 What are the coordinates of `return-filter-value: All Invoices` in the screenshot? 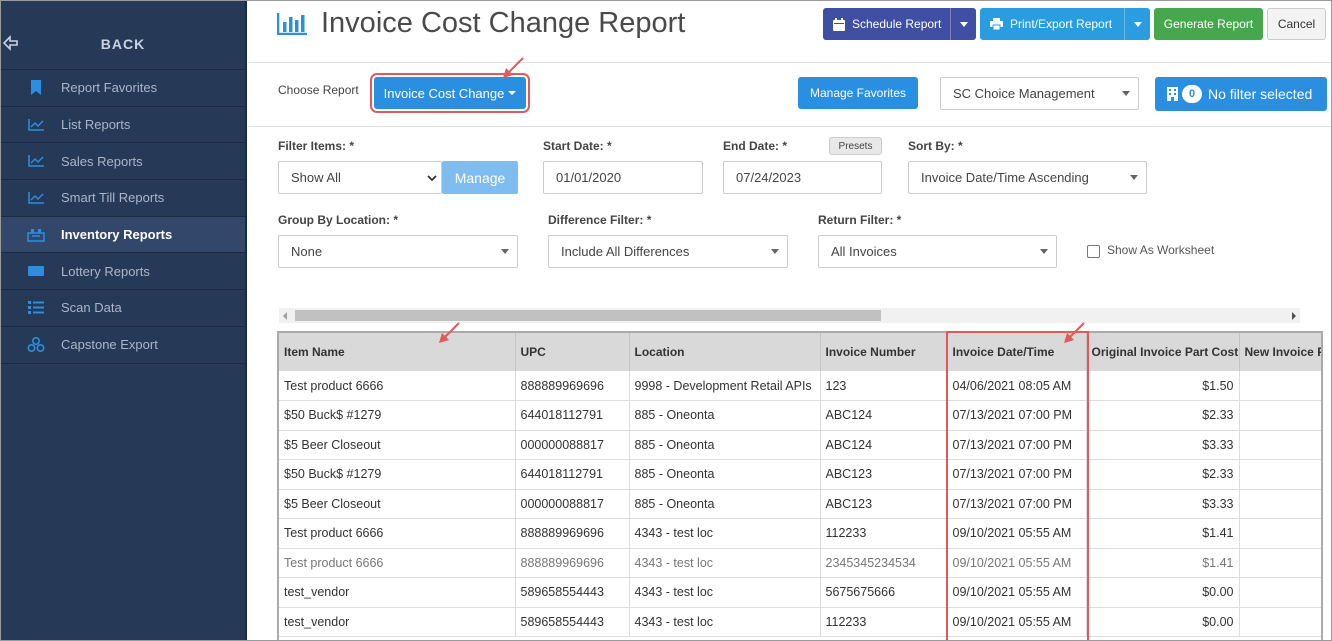 It's located at (864, 251).